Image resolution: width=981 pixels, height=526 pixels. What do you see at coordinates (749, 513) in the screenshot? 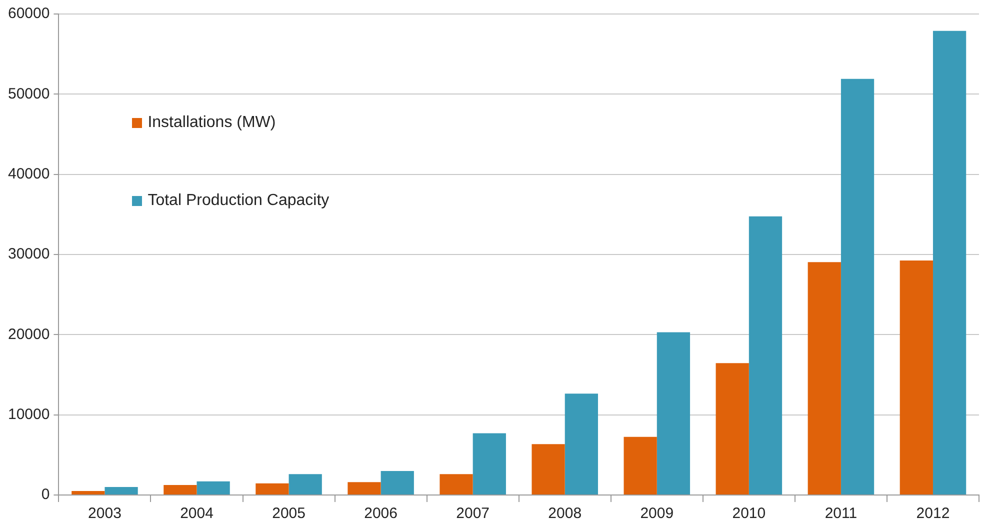
I see `x-tick-label: 2010` at bounding box center [749, 513].